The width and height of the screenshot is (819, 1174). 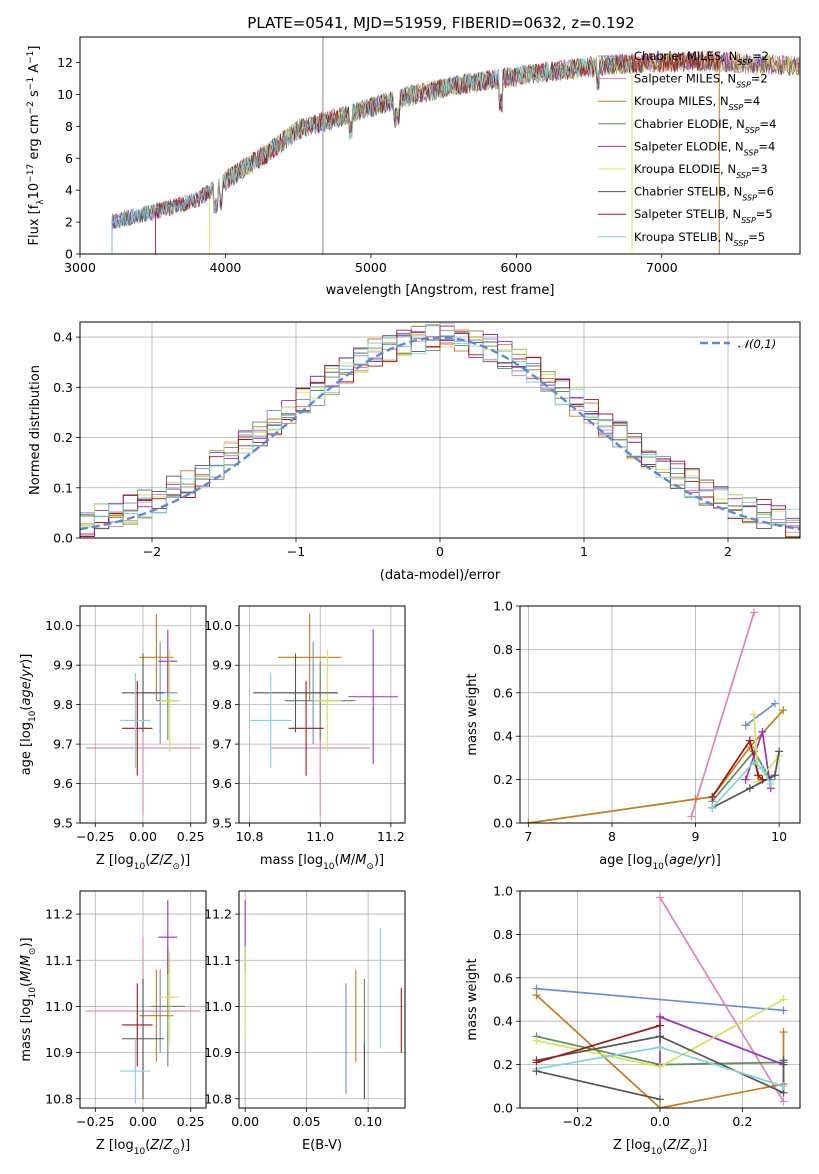 What do you see at coordinates (577, 1121) in the screenshot?
I see `x-tick-label: −0.2` at bounding box center [577, 1121].